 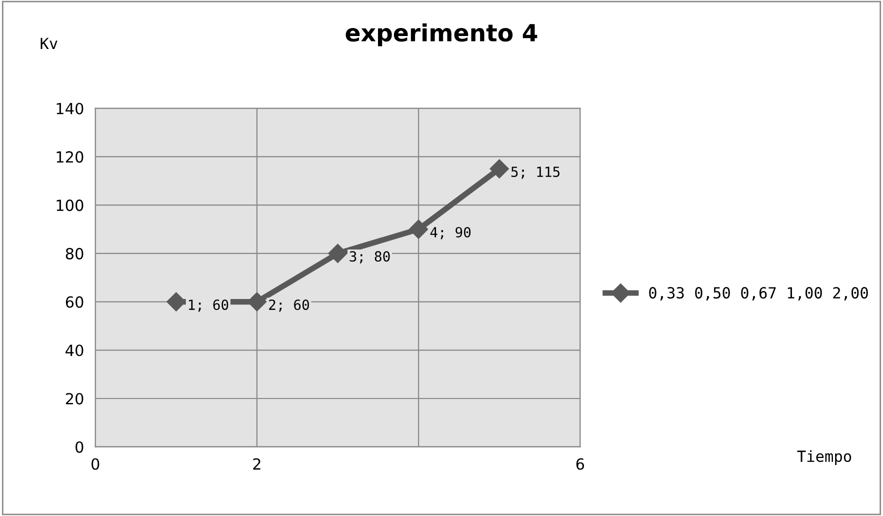 What do you see at coordinates (450, 233) in the screenshot?
I see `data-label: 4; 90` at bounding box center [450, 233].